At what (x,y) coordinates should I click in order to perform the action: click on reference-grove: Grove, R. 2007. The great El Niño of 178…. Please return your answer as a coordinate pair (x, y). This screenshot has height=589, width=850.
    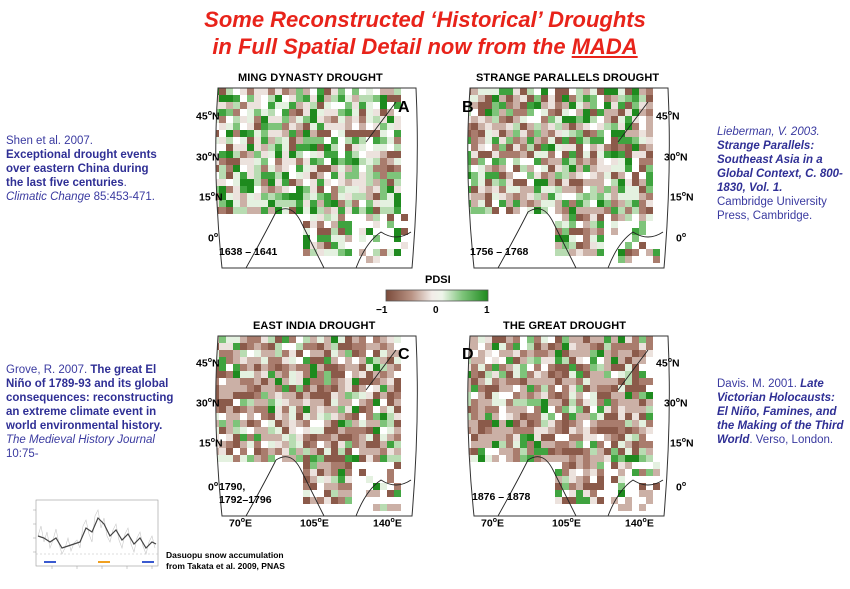
    Looking at the image, I should click on (90, 412).